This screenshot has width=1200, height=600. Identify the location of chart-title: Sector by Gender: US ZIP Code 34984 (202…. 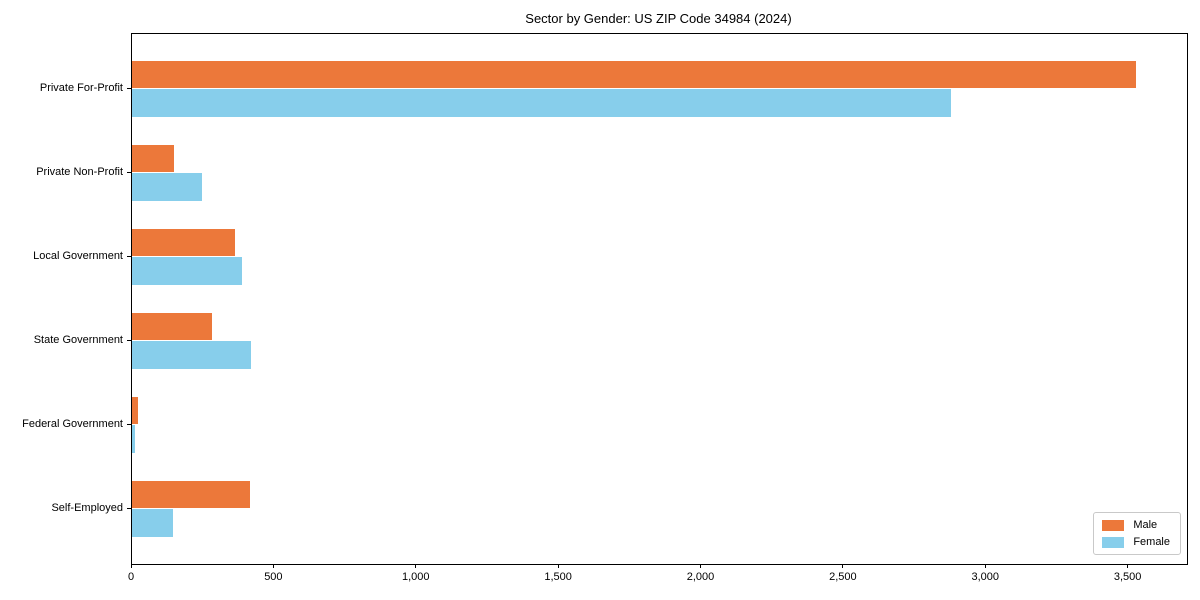
(658, 18).